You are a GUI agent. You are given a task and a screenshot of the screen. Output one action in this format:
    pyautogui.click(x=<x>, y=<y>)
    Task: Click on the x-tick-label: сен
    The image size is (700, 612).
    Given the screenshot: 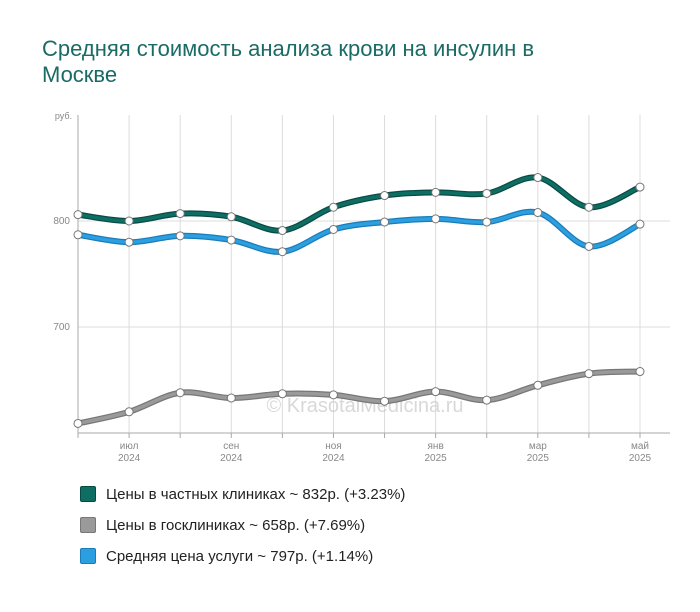 What is the action you would take?
    pyautogui.click(x=231, y=446)
    